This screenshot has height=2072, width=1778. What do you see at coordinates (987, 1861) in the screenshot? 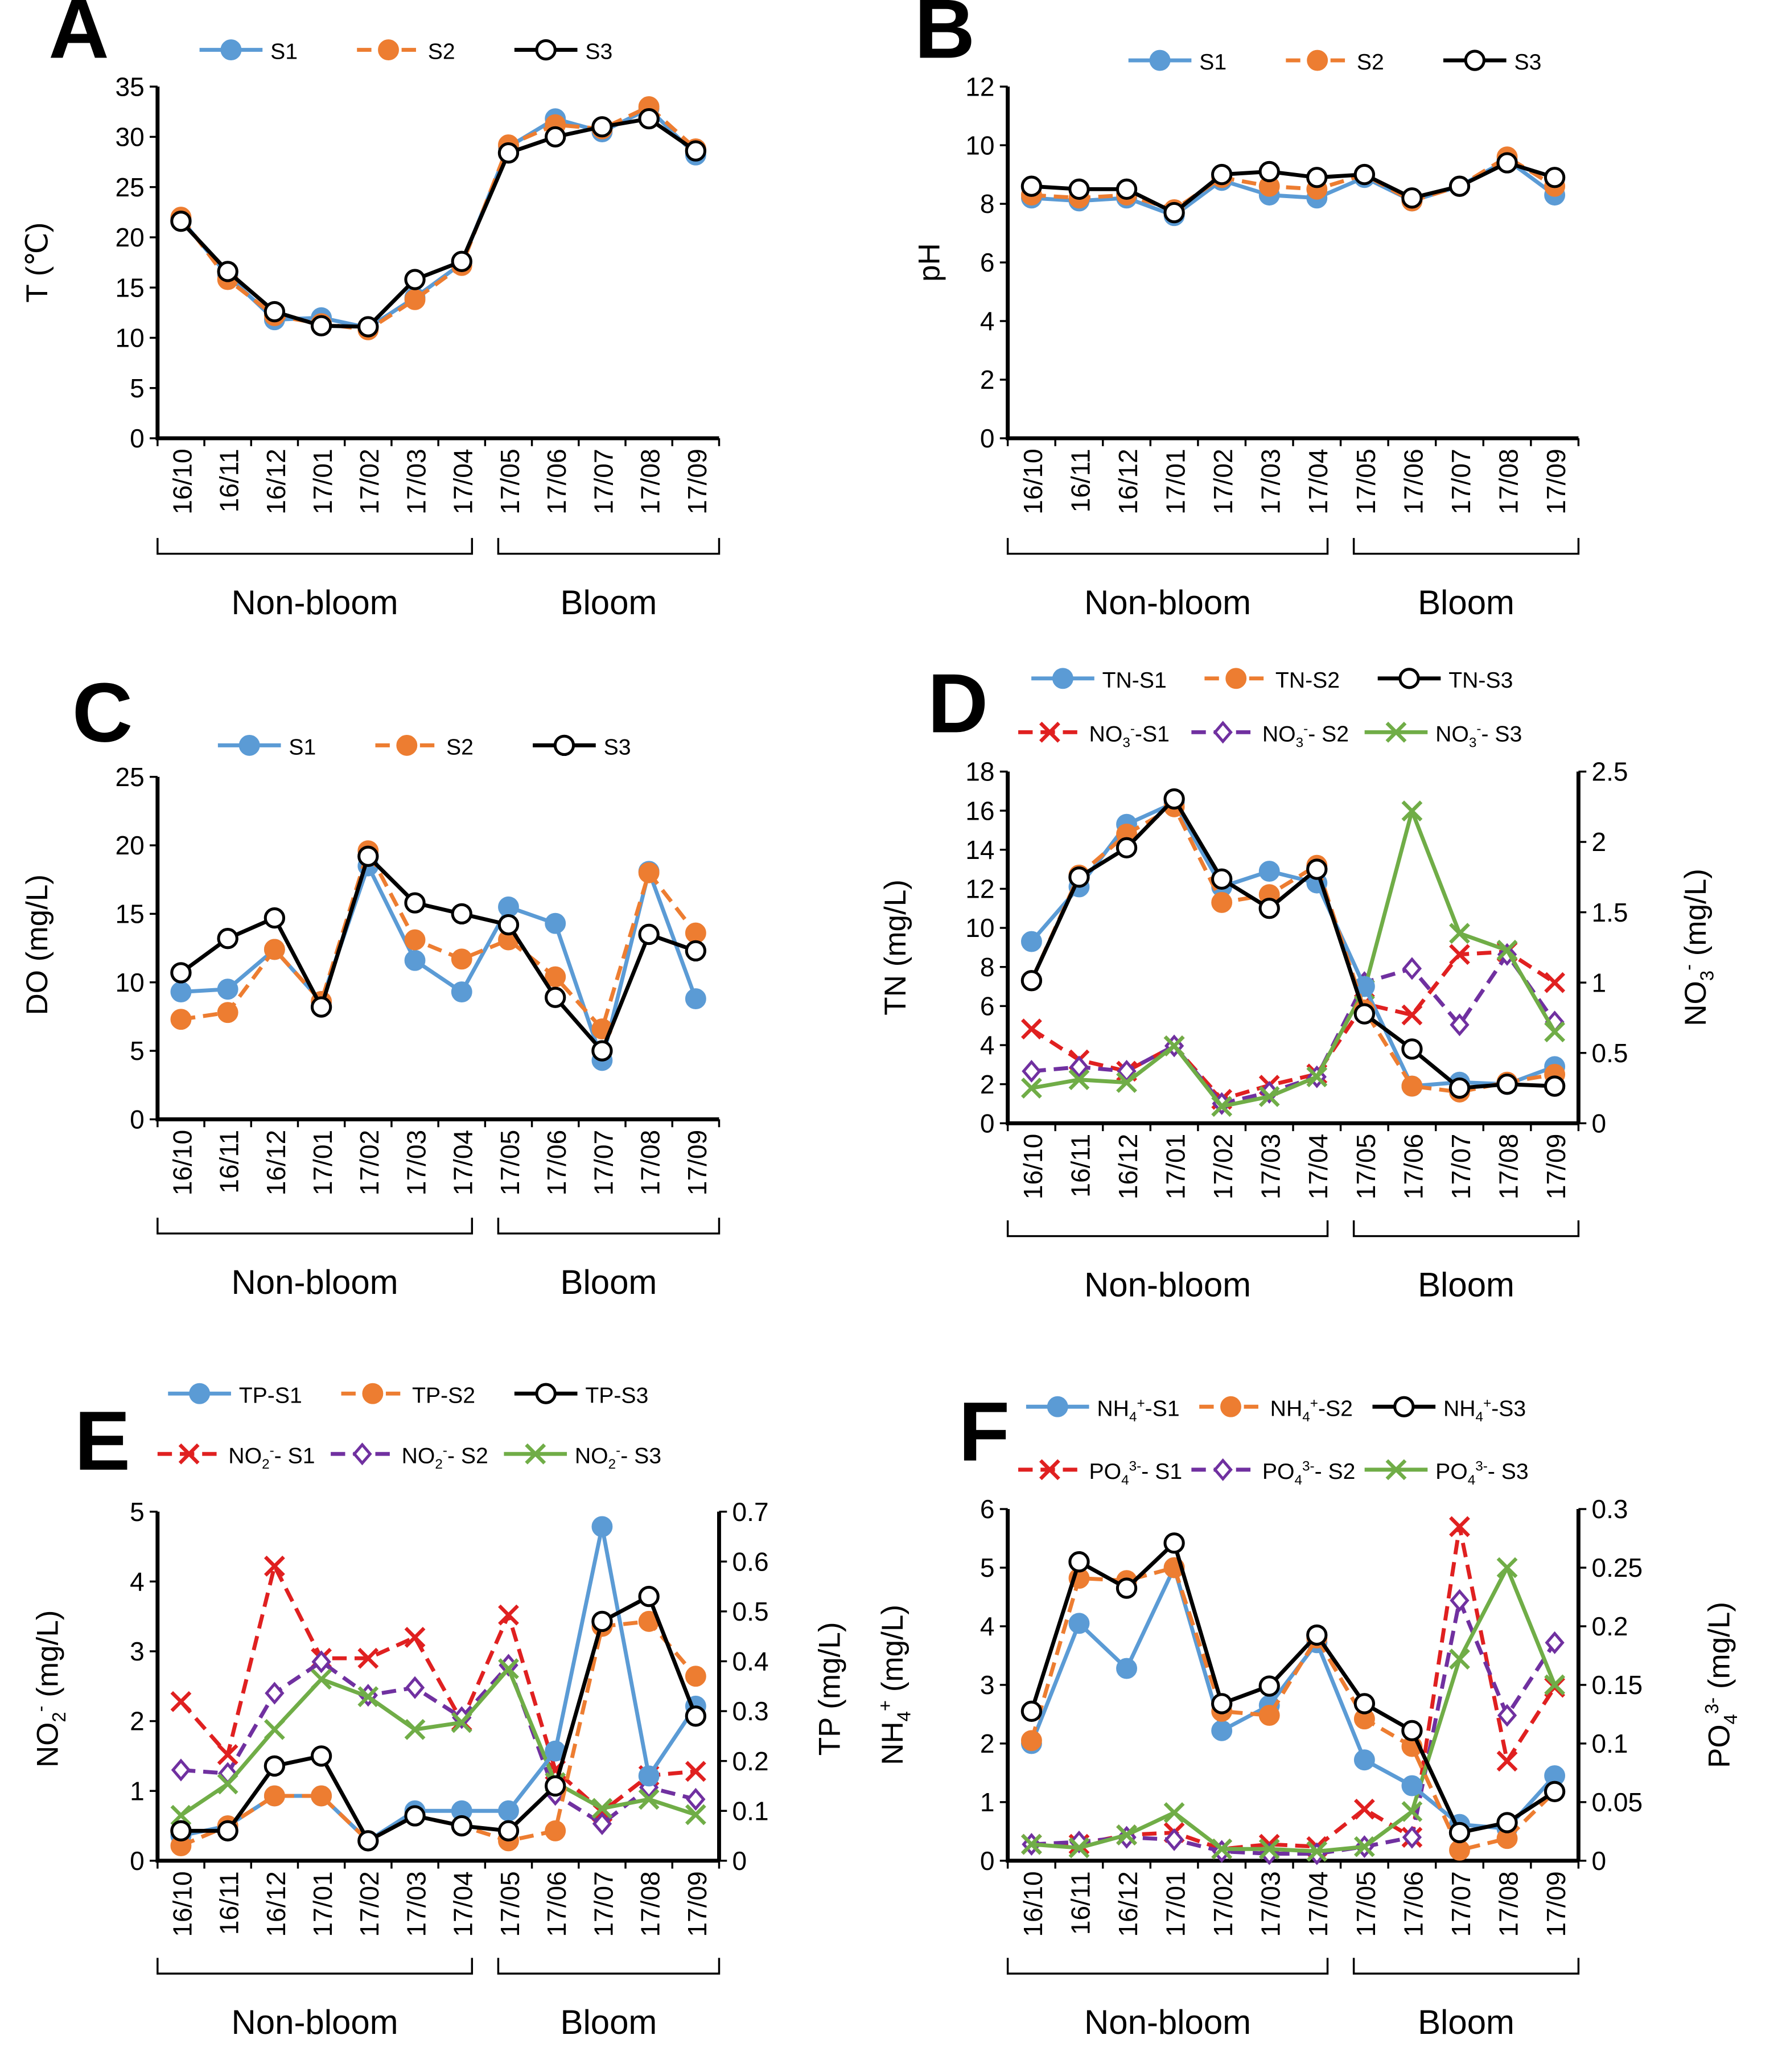
I see `panel-f-ytick-label: 0` at bounding box center [987, 1861].